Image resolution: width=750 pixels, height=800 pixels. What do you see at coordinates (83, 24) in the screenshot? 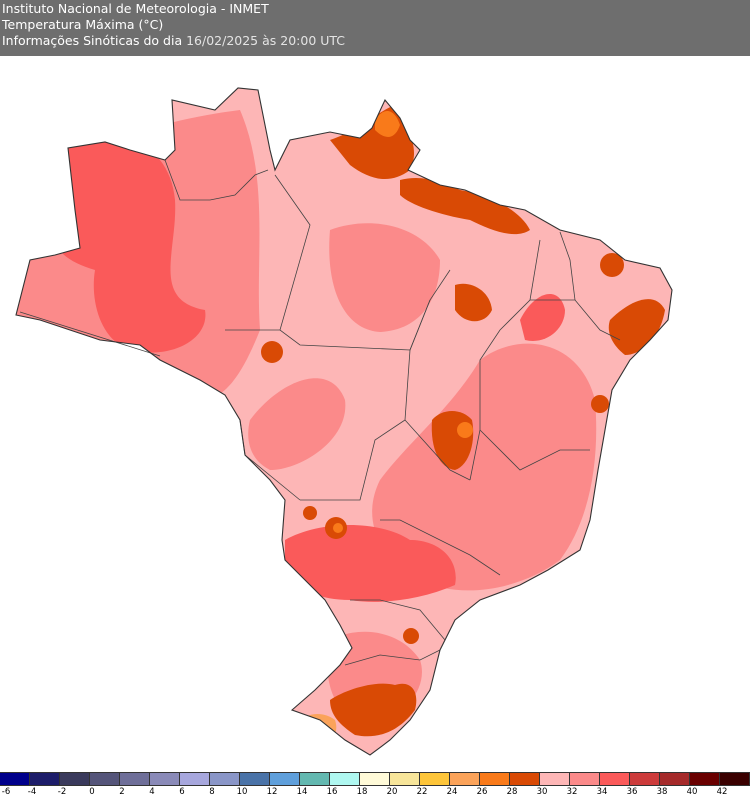
I see `variable-title: Temperatura Máxima (°C)` at bounding box center [83, 24].